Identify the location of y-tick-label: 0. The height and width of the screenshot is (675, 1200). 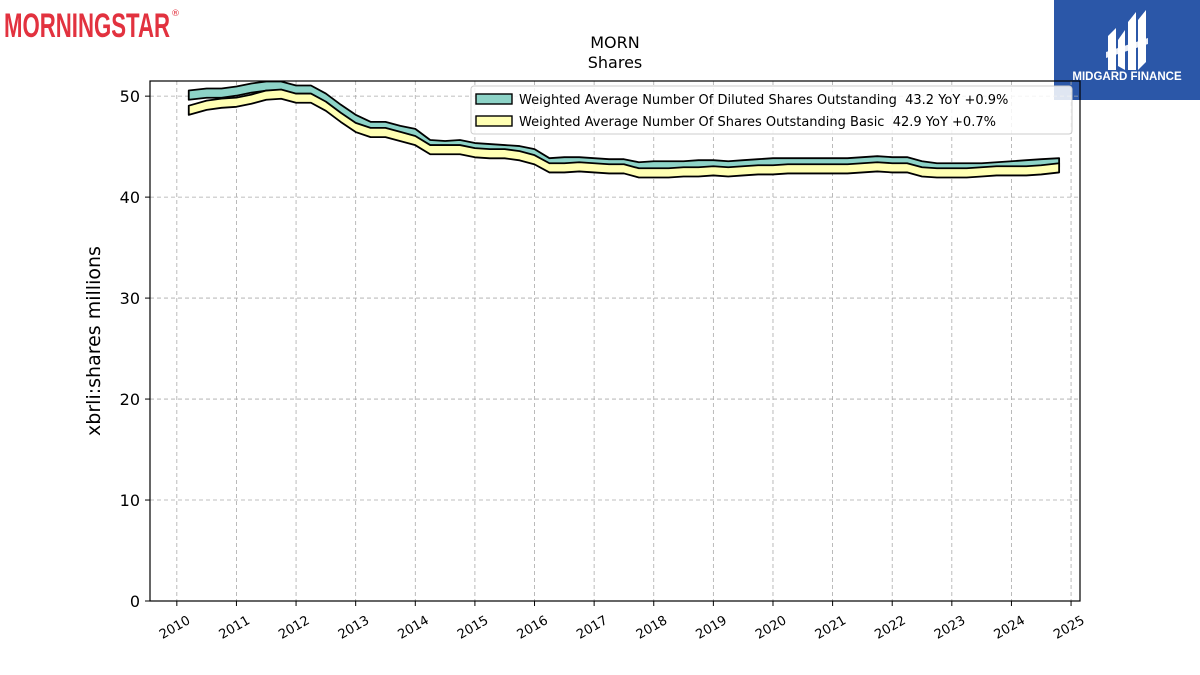
(135, 601).